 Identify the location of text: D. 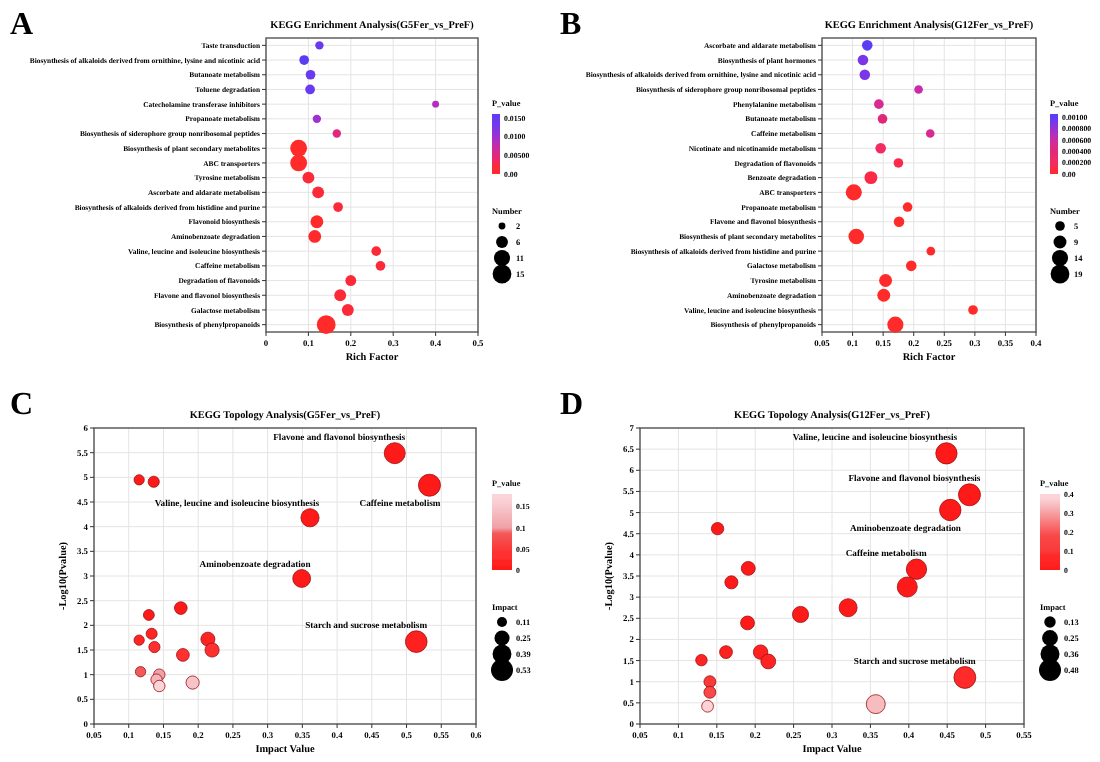
(572, 405).